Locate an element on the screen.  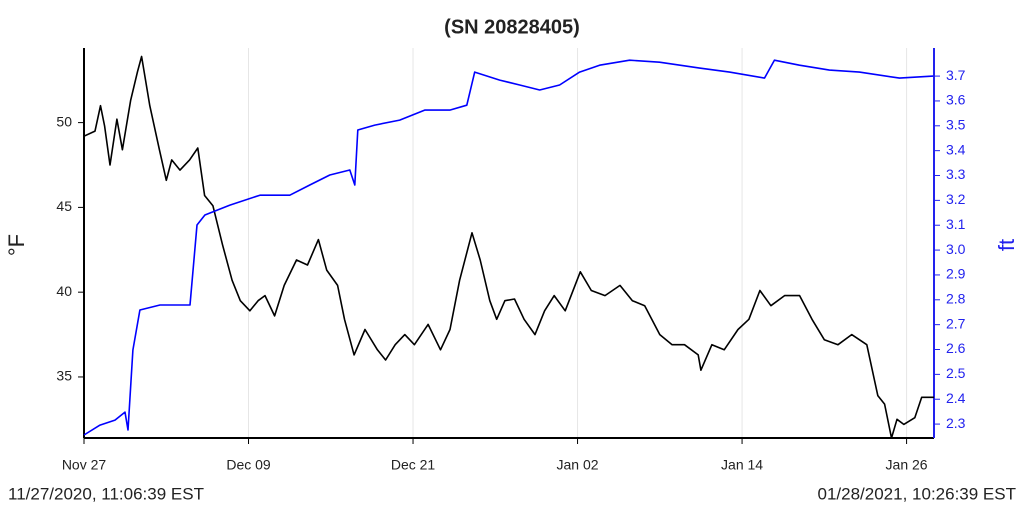
y2-tick-label: 2.3 is located at coordinates (956, 423).